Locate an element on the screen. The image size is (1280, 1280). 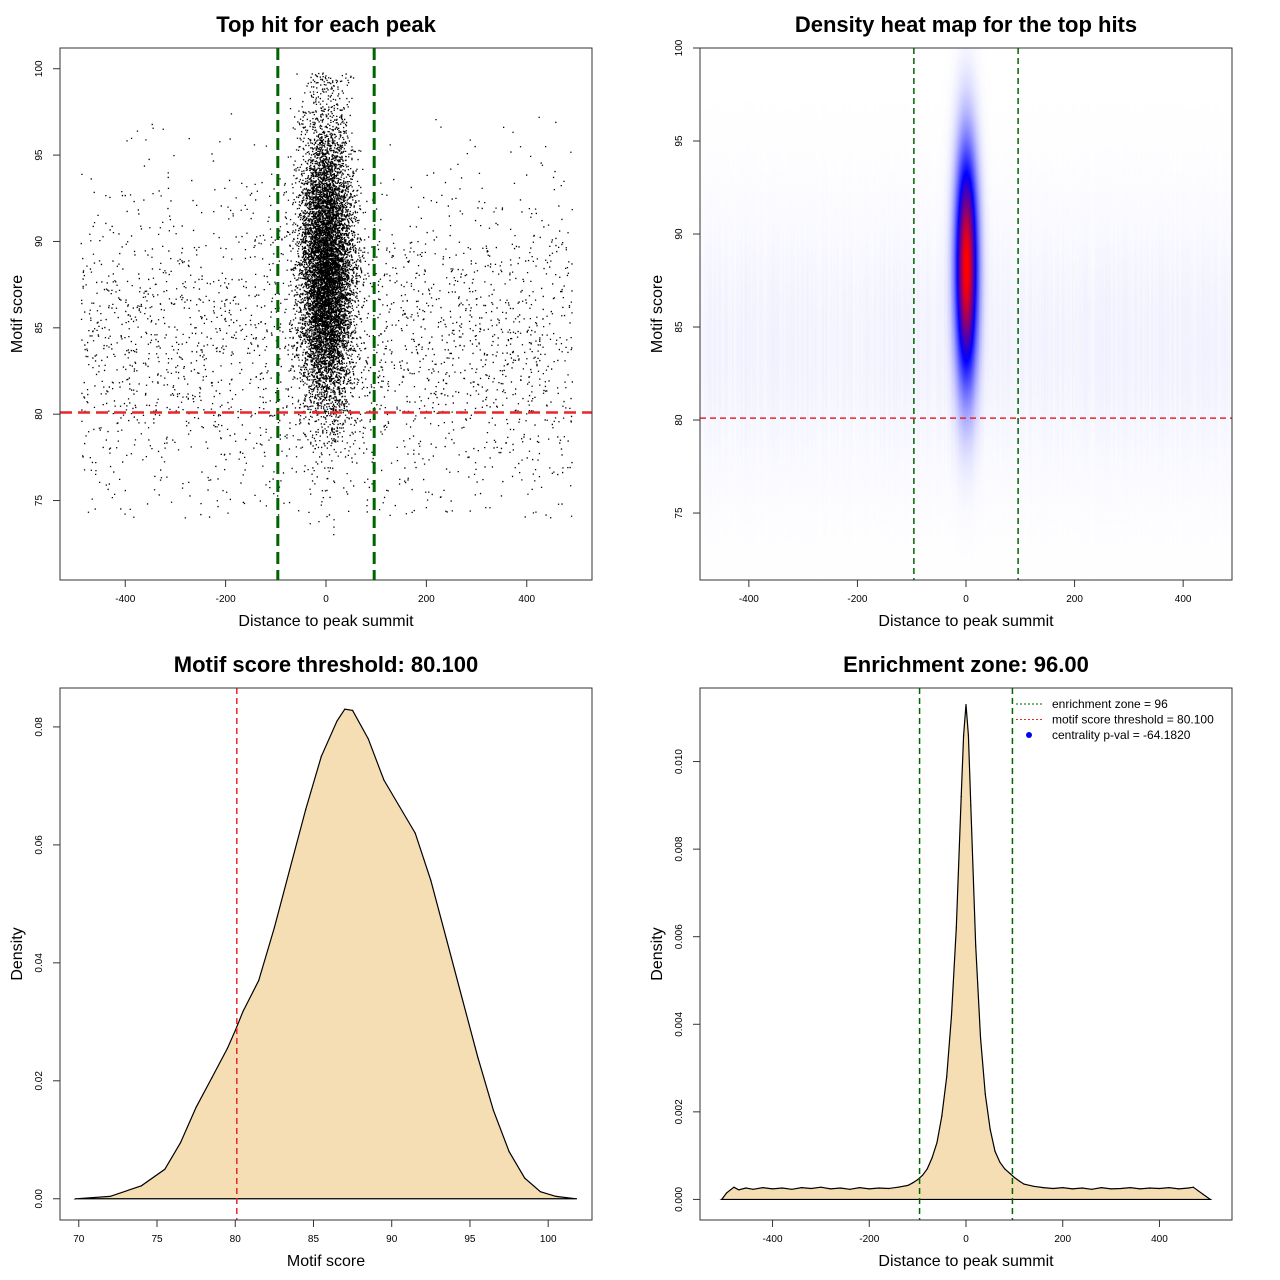
y-tick-label: 0.06 is located at coordinates (39, 845).